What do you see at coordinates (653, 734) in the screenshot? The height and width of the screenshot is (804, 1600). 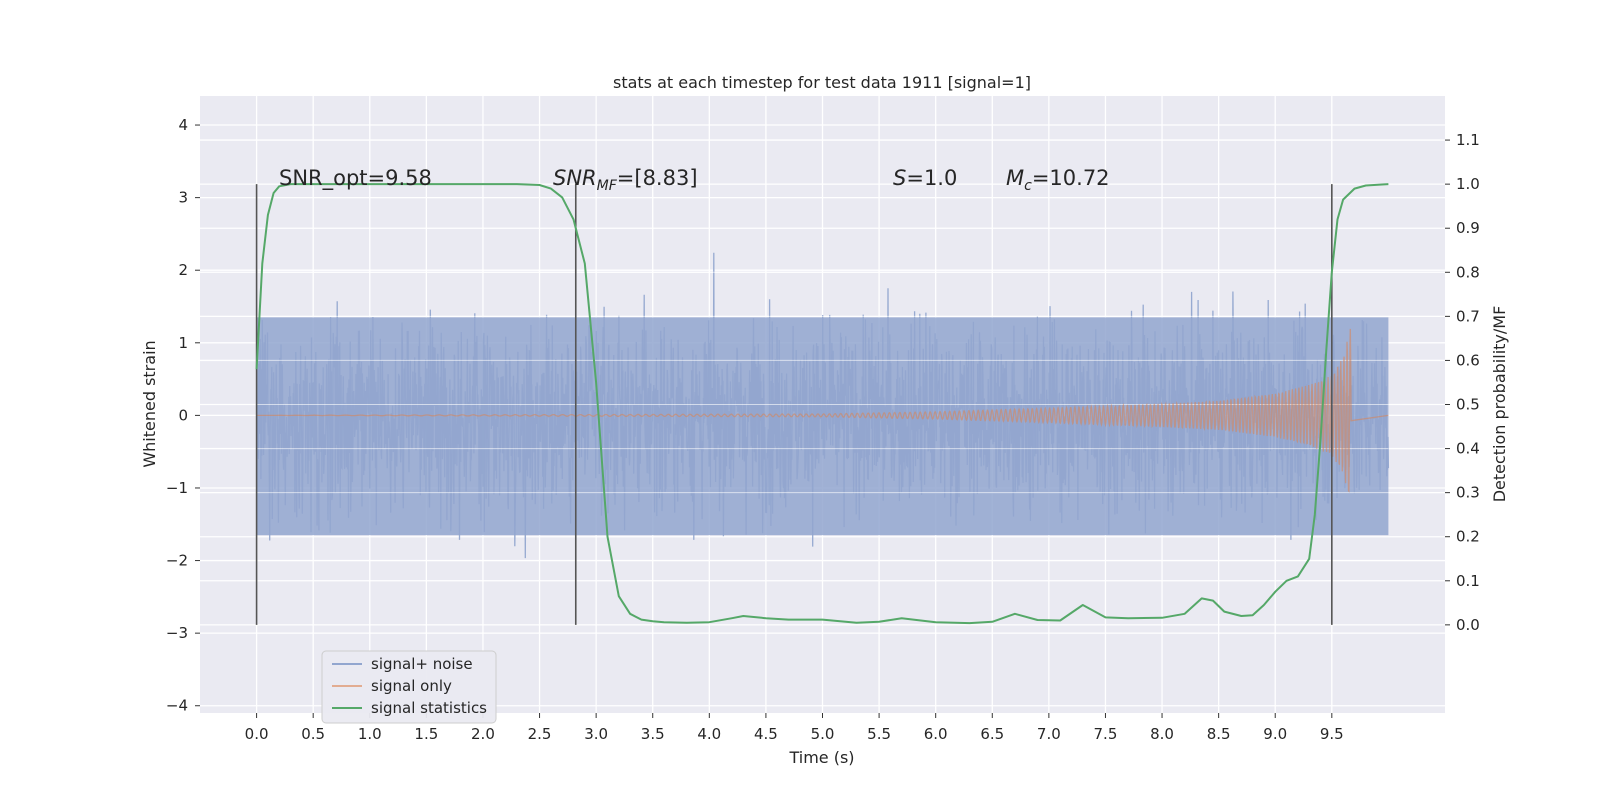 I see `x-tick-label: 3.5` at bounding box center [653, 734].